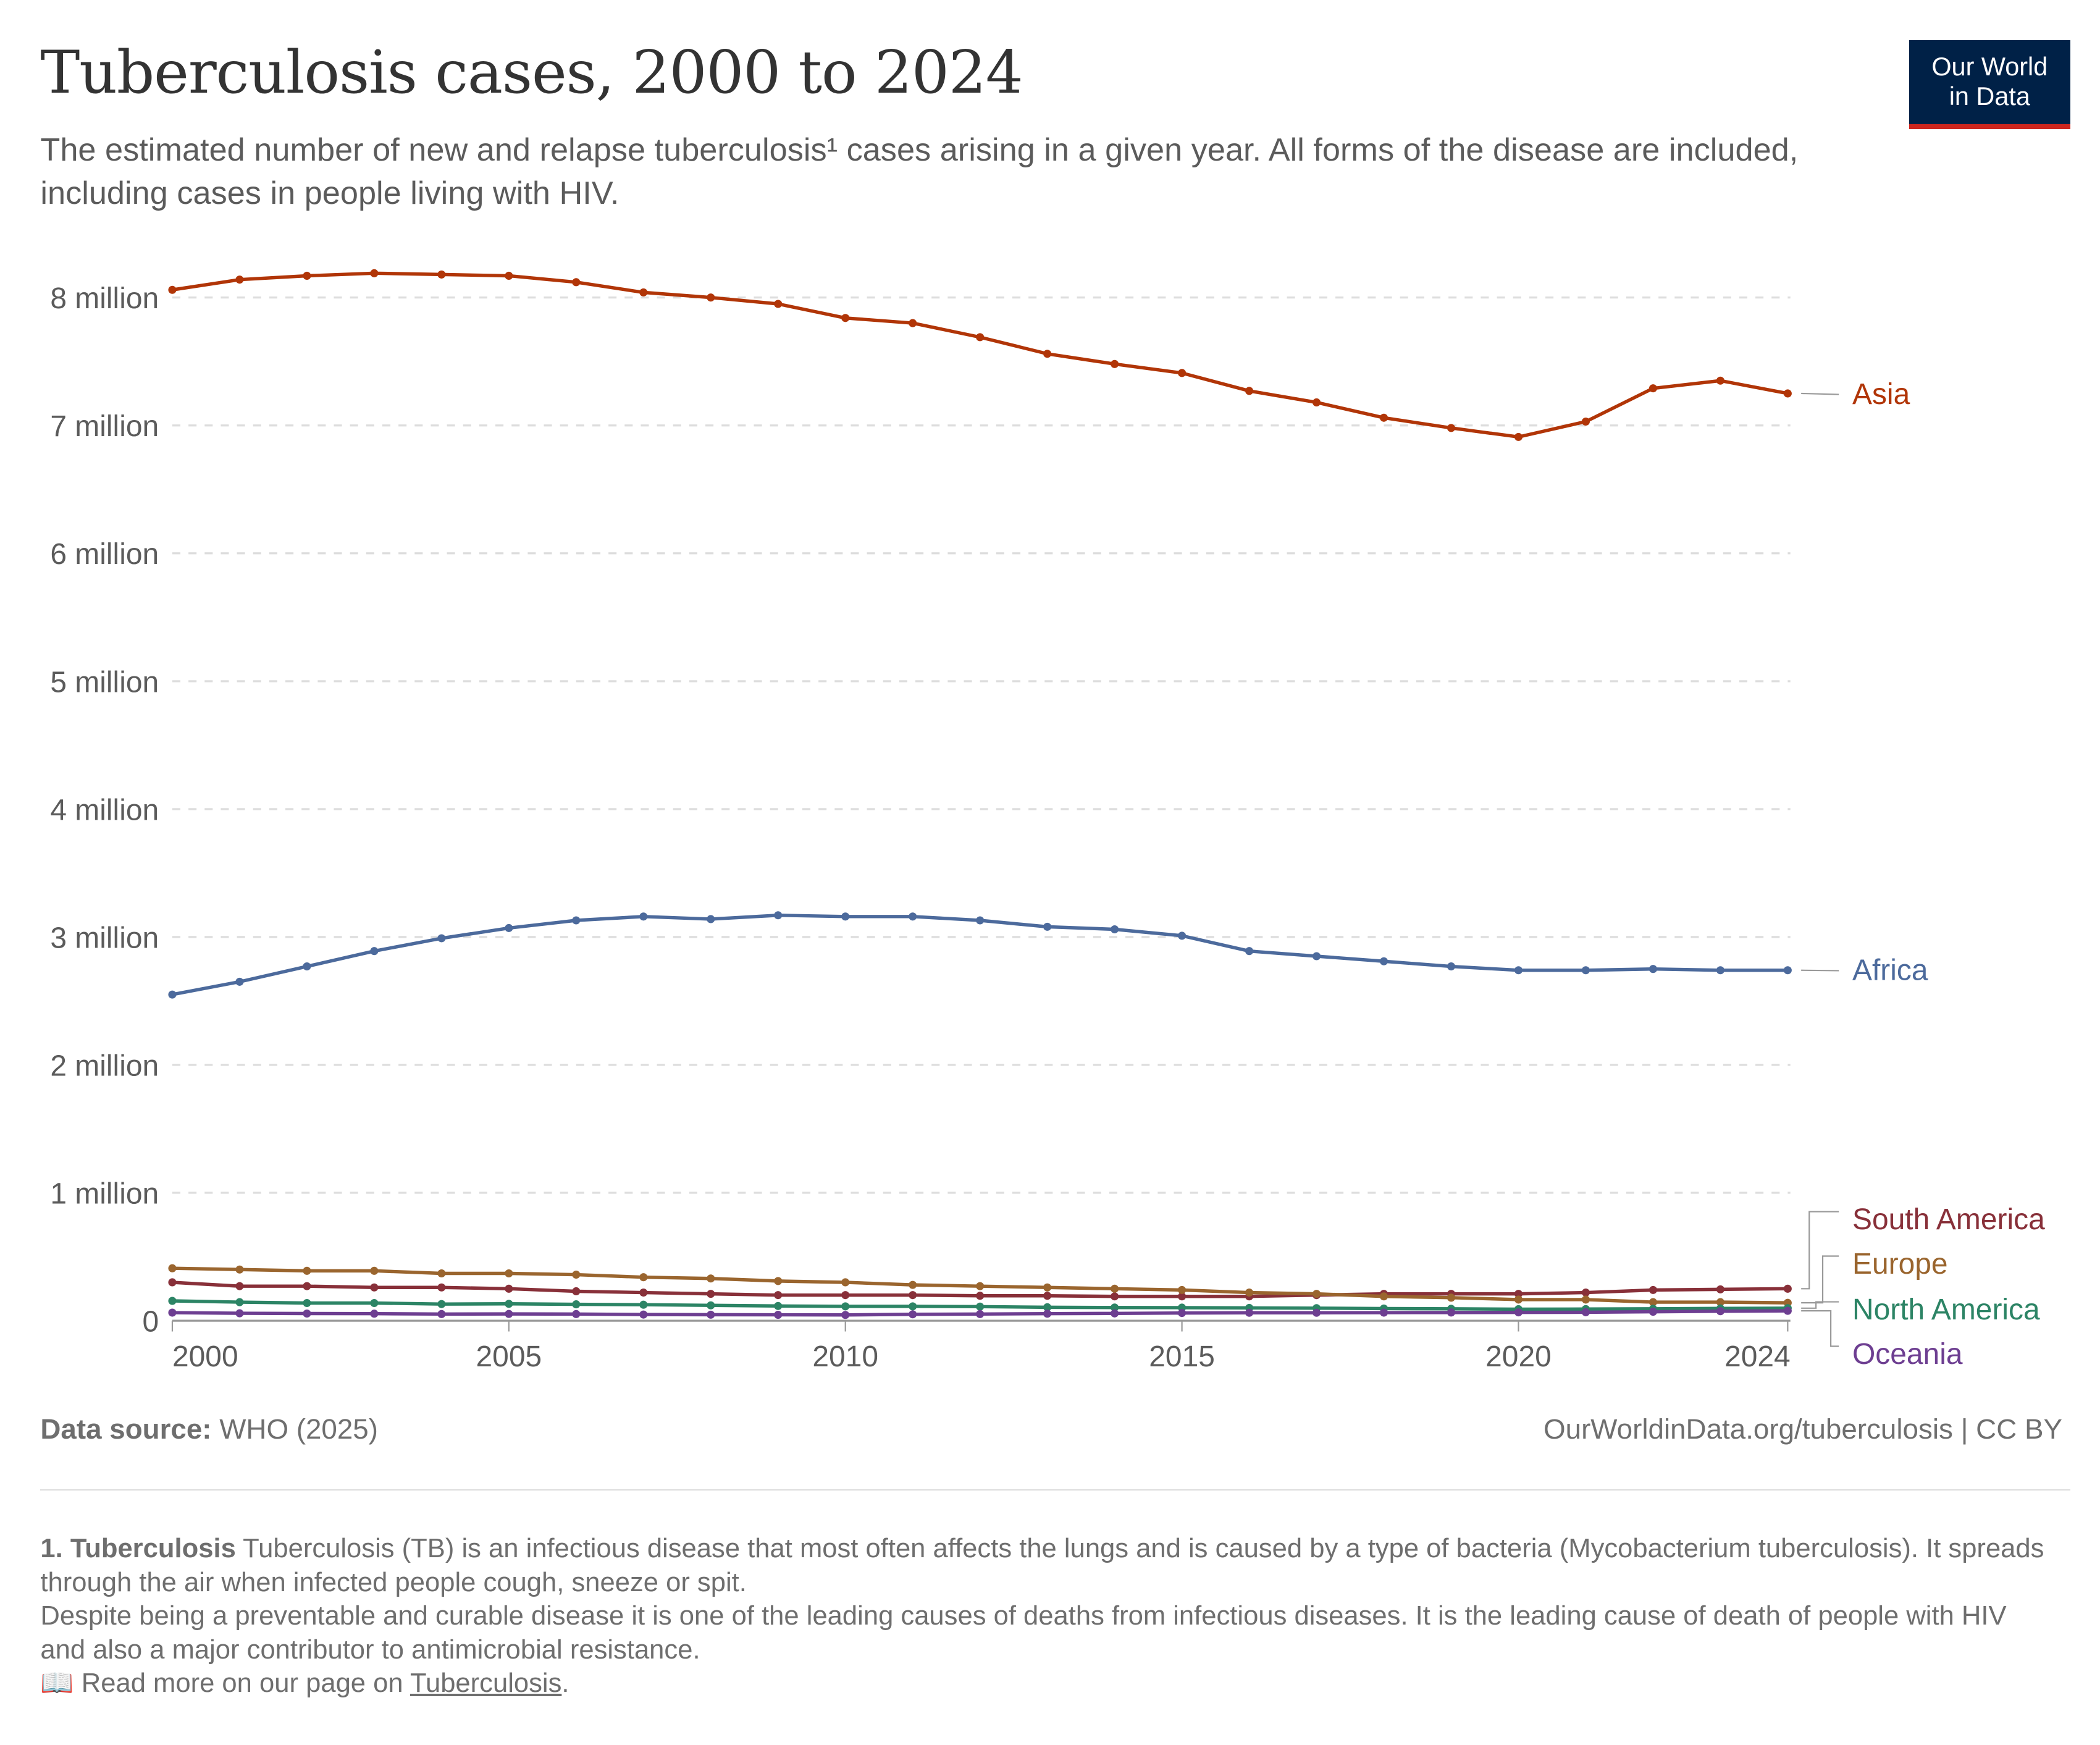 The height and width of the screenshot is (1745, 2100). I want to click on x-tick-label: 2015, so click(1182, 1356).